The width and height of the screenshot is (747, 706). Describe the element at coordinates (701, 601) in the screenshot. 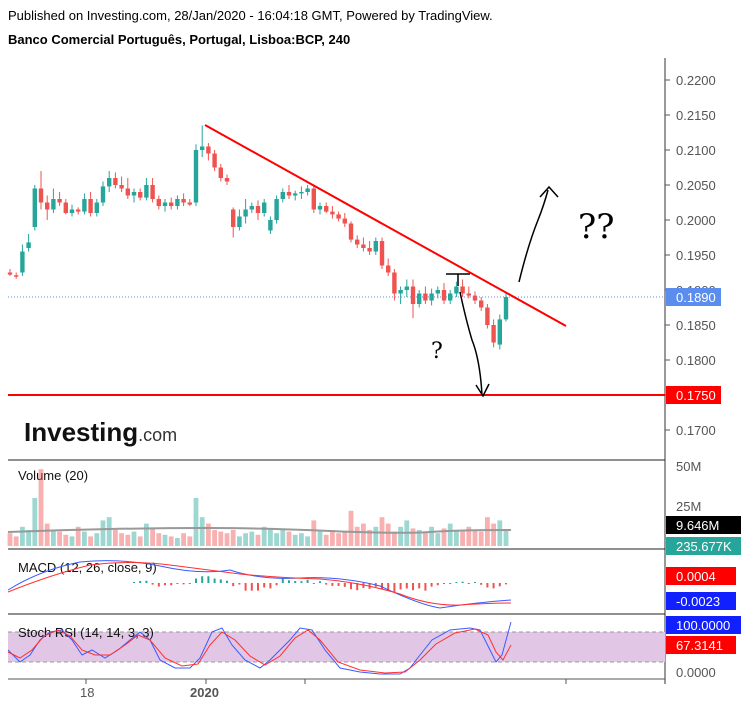

I see `macd-signal-tag` at that location.